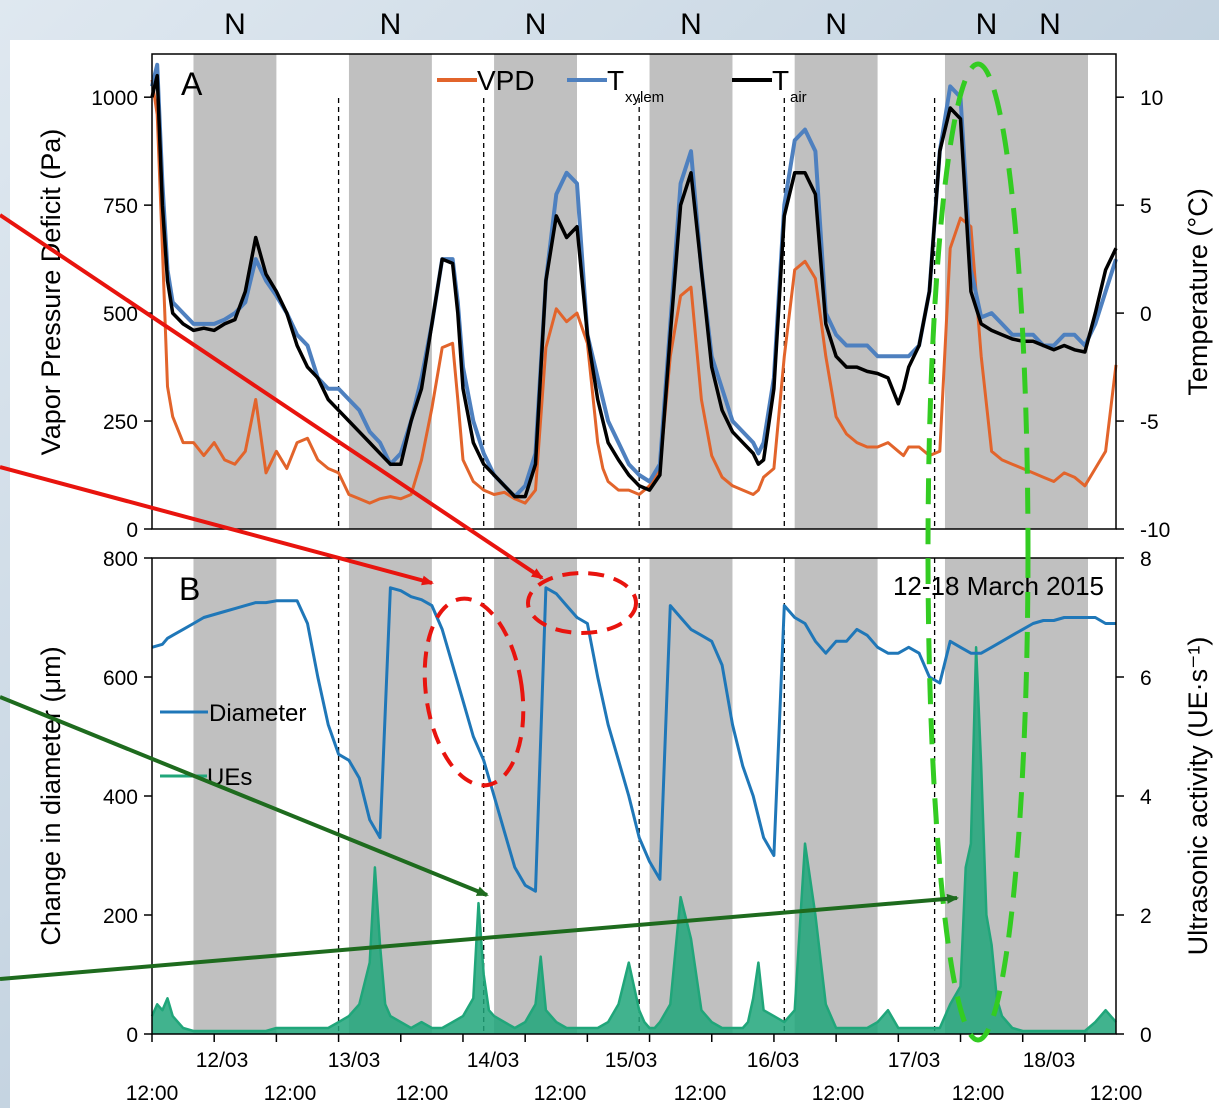 This screenshot has height=1113, width=1219. I want to click on legend-b-label-ues: UEs, so click(229, 777).